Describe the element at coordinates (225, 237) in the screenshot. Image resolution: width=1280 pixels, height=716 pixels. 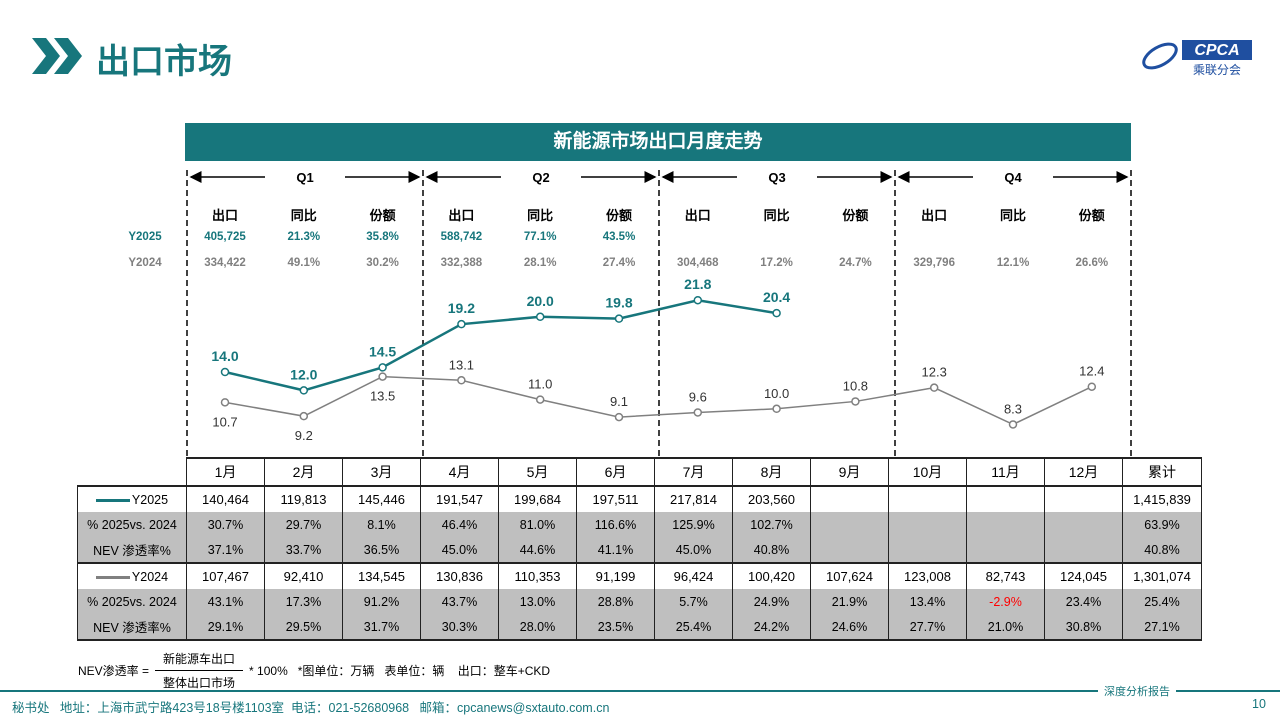
I see `stat-y2025: 405,725` at that location.